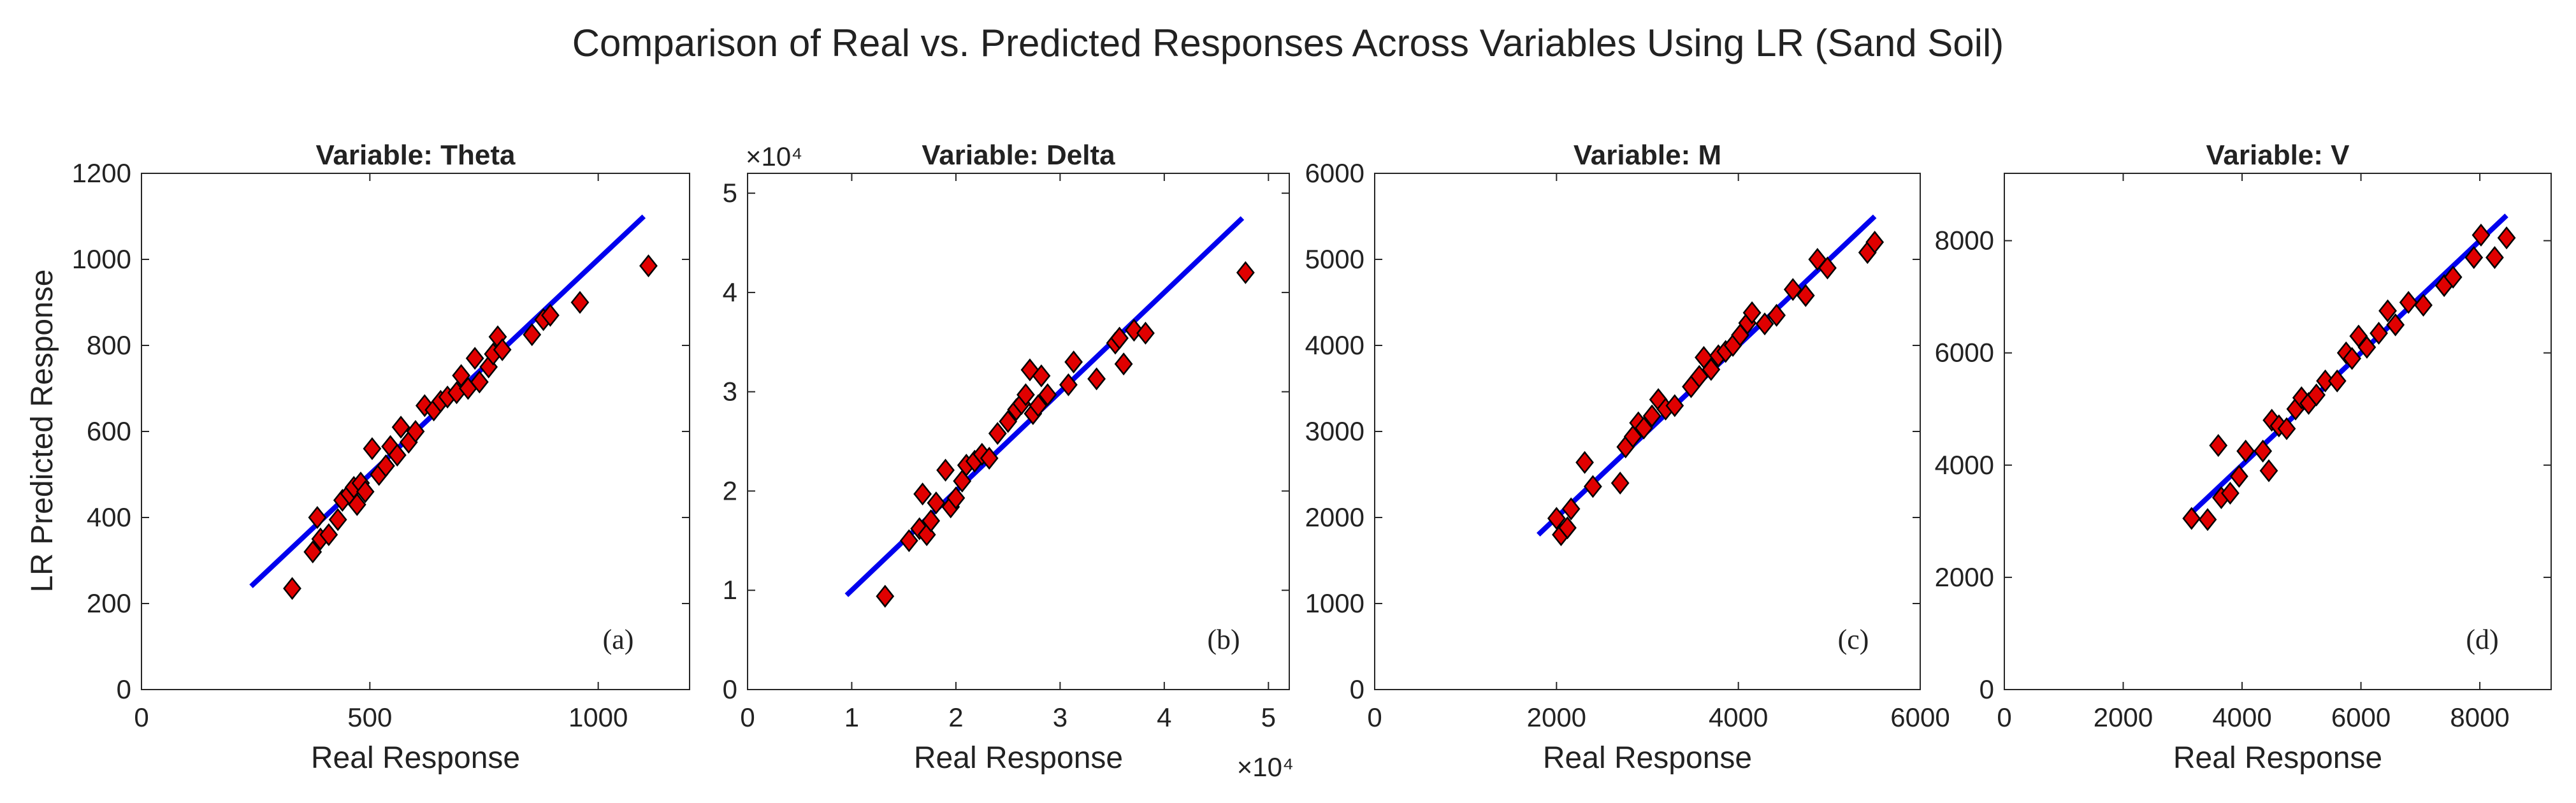 The image size is (2576, 803). I want to click on panel-theta-ytick-label: 1000, so click(101, 259).